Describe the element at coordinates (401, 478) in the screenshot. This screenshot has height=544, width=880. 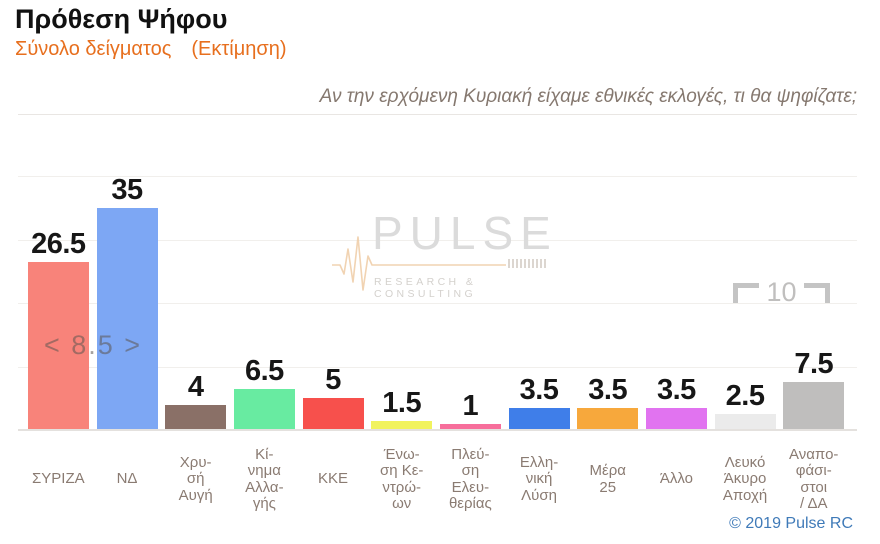
I see `category-label: Ένω-ση Κε-ντρώ-ων` at that location.